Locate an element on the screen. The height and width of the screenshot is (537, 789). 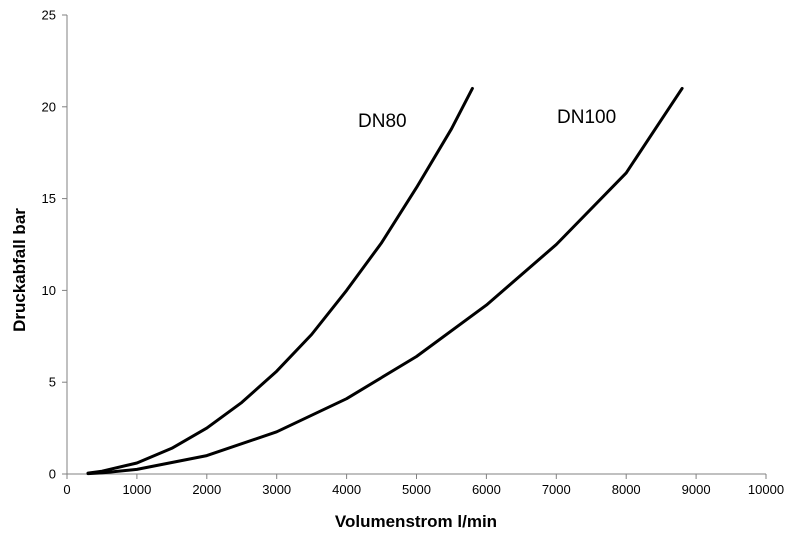
x-tick-label: 1000 is located at coordinates (136, 489).